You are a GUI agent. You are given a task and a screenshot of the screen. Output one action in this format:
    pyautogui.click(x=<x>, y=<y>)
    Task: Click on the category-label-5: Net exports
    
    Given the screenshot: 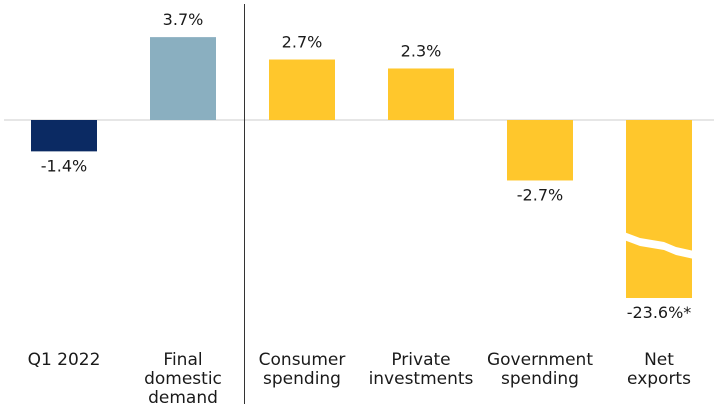 What is the action you would take?
    pyautogui.click(x=659, y=369)
    